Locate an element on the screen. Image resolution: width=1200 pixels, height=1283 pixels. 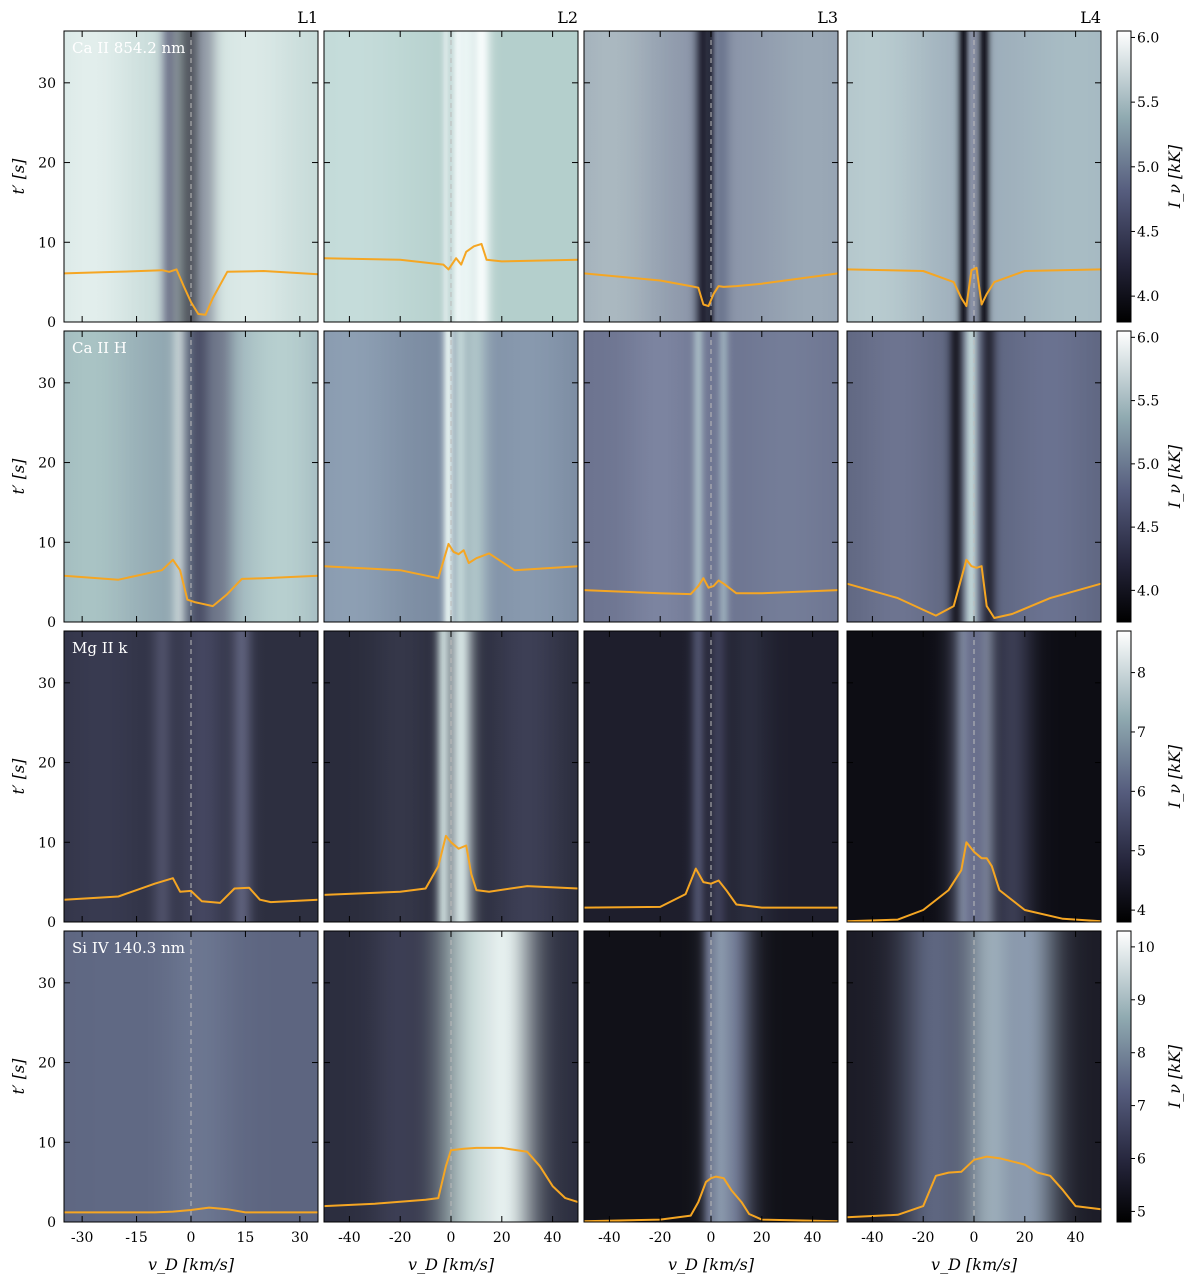
column-title: L2 is located at coordinates (567, 17).